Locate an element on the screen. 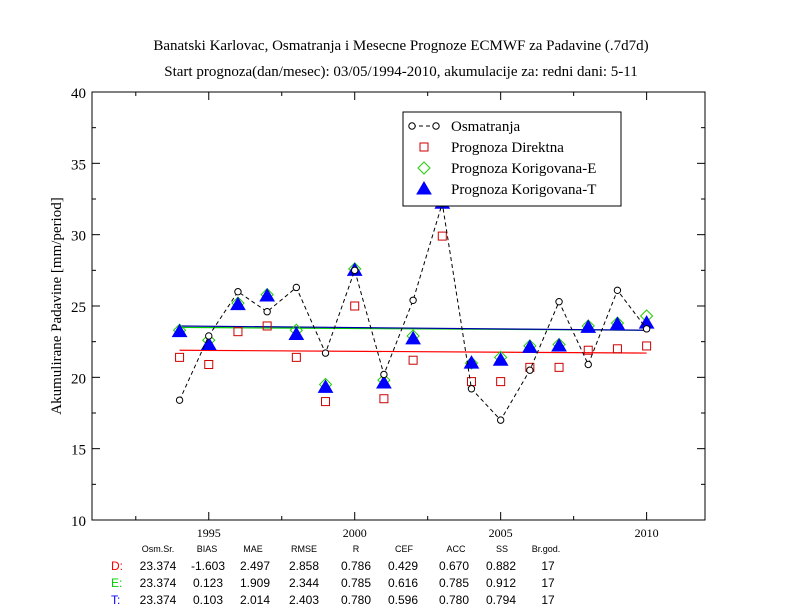 The height and width of the screenshot is (612, 792). y-tick-label: 10 is located at coordinates (78, 522).